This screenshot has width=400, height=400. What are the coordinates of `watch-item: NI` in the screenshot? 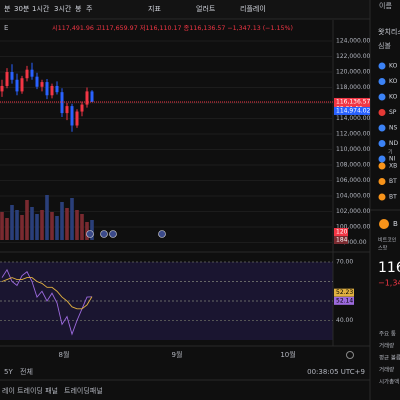 It's located at (392, 159).